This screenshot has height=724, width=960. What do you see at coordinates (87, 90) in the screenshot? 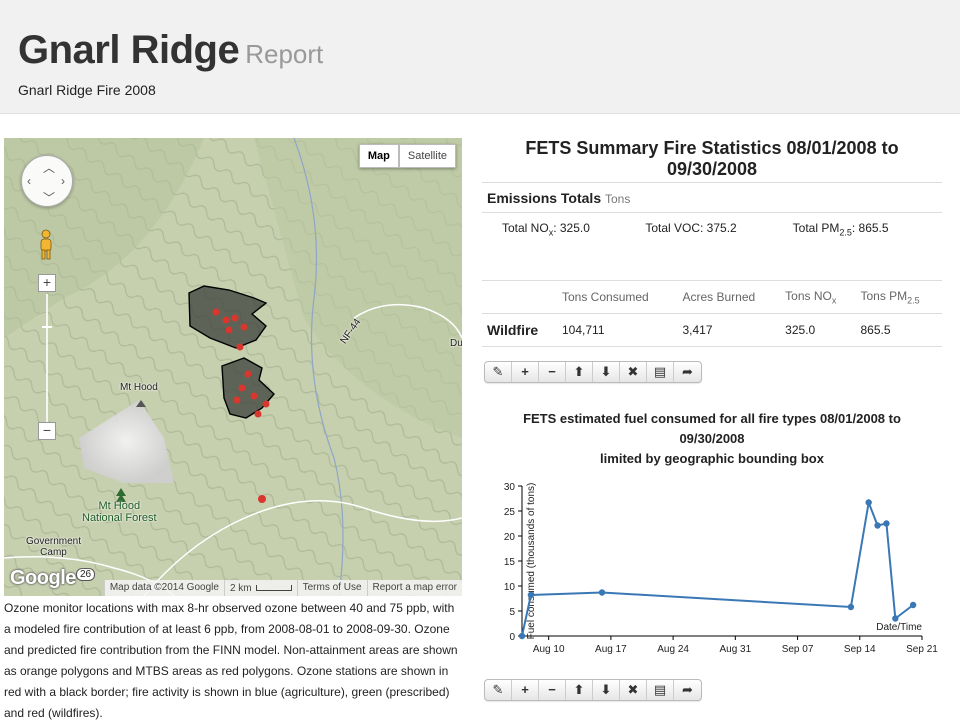
I see `page-subtitle: Gnarl Ridge Fire 2008` at bounding box center [87, 90].